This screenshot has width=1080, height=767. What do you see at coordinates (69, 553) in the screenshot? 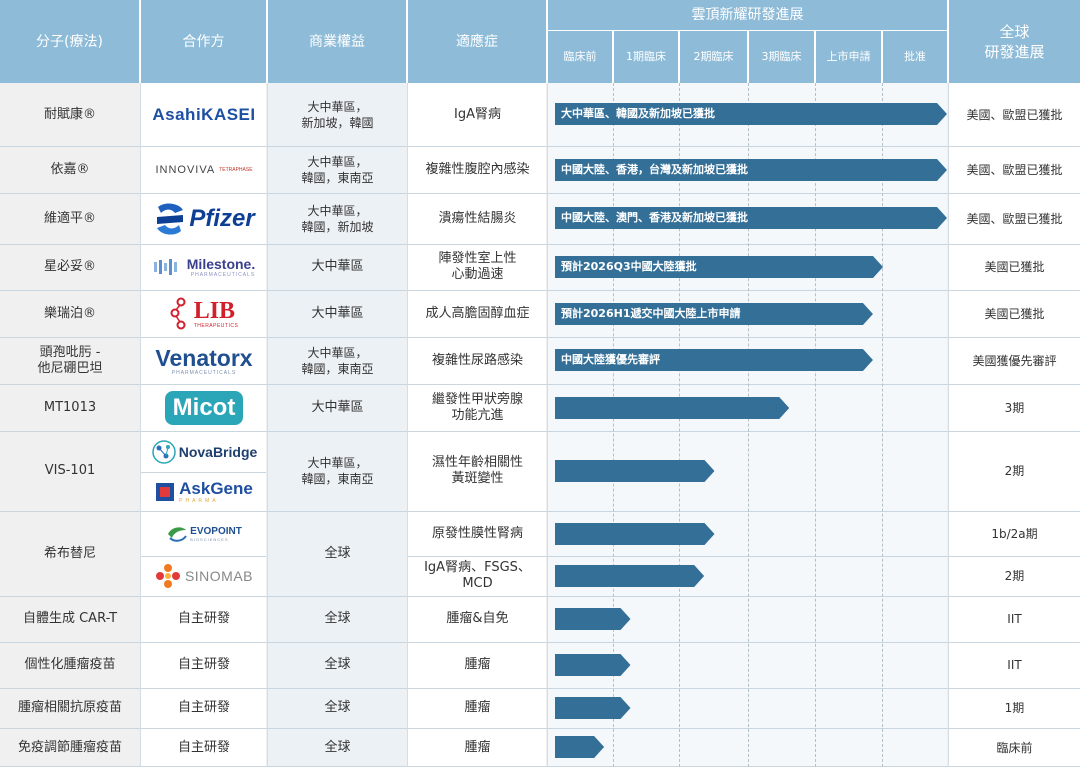
I see `molecule-name: 希布替尼` at bounding box center [69, 553].